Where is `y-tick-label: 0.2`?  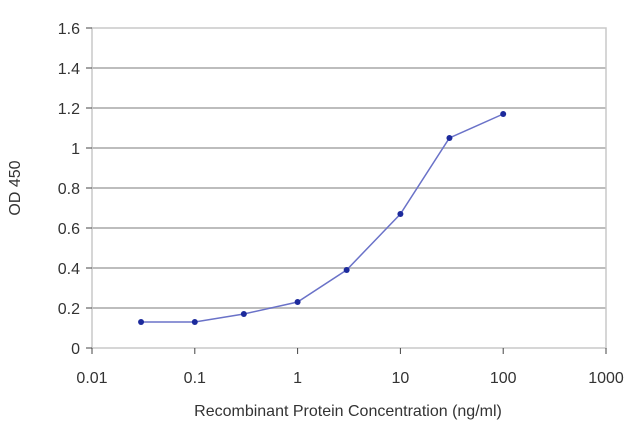
y-tick-label: 0.2 is located at coordinates (69, 309).